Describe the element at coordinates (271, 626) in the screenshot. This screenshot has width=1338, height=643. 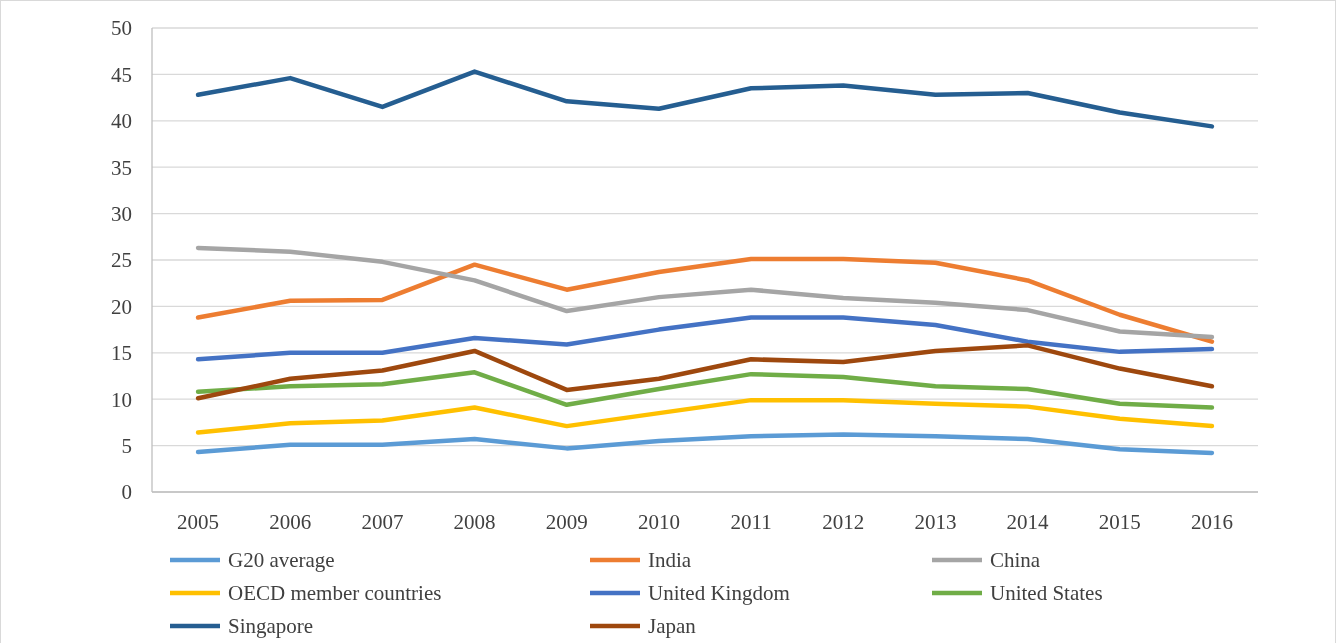
I see `legend-label: Singapore` at that location.